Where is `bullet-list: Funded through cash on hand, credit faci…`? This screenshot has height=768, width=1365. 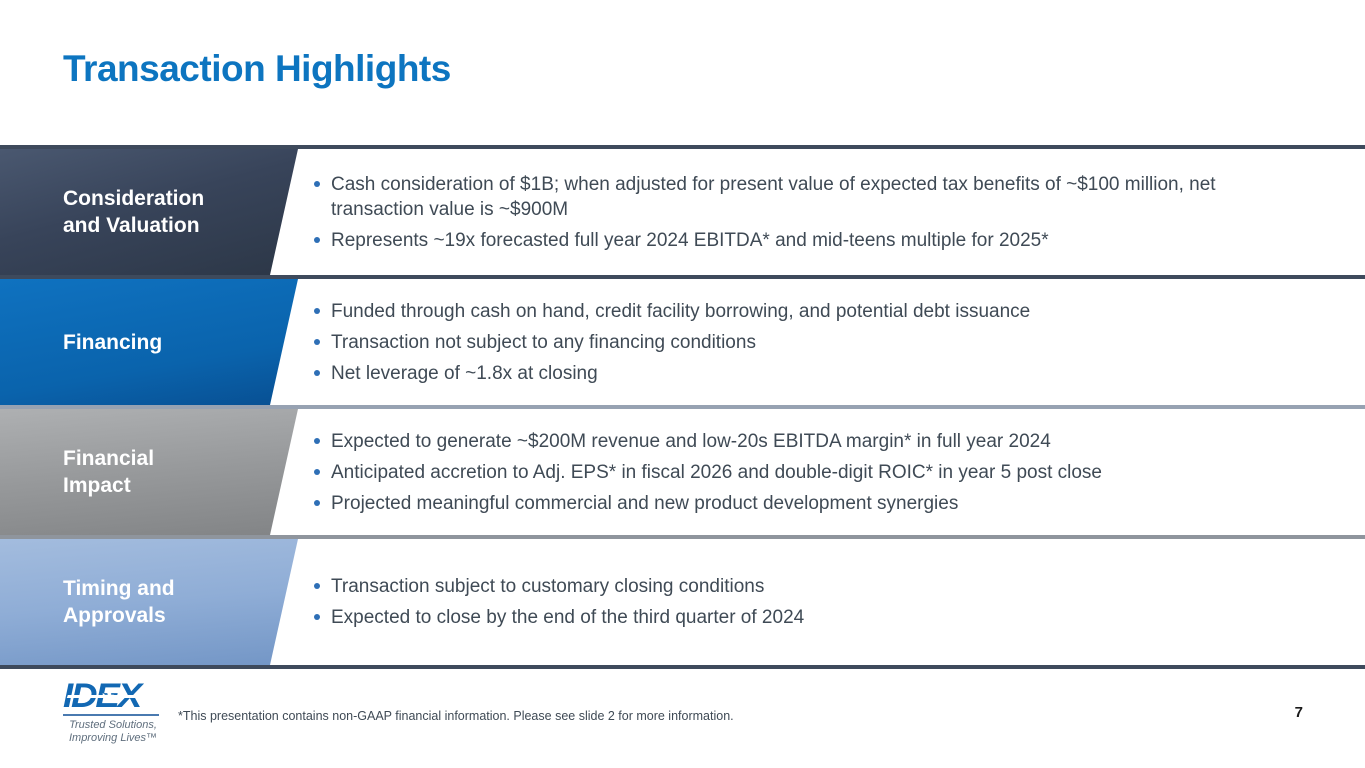
bullet-list: Funded through cash on hand, credit faci… is located at coordinates (789, 342).